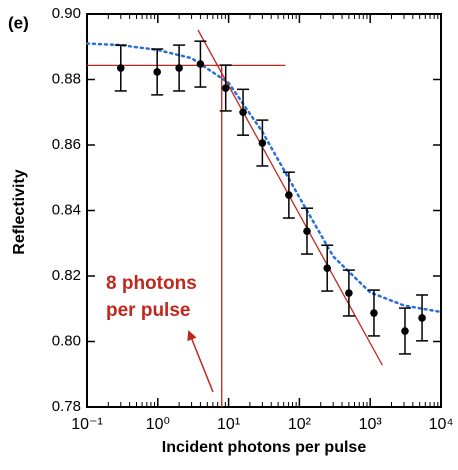 This screenshot has width=458, height=470. I want to click on y-tick-label: 0.90, so click(66, 13).